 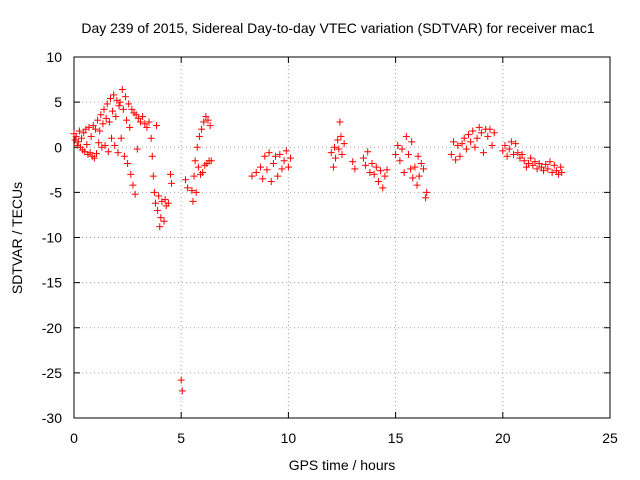 What do you see at coordinates (396, 438) in the screenshot?
I see `x-tick-label: 15` at bounding box center [396, 438].